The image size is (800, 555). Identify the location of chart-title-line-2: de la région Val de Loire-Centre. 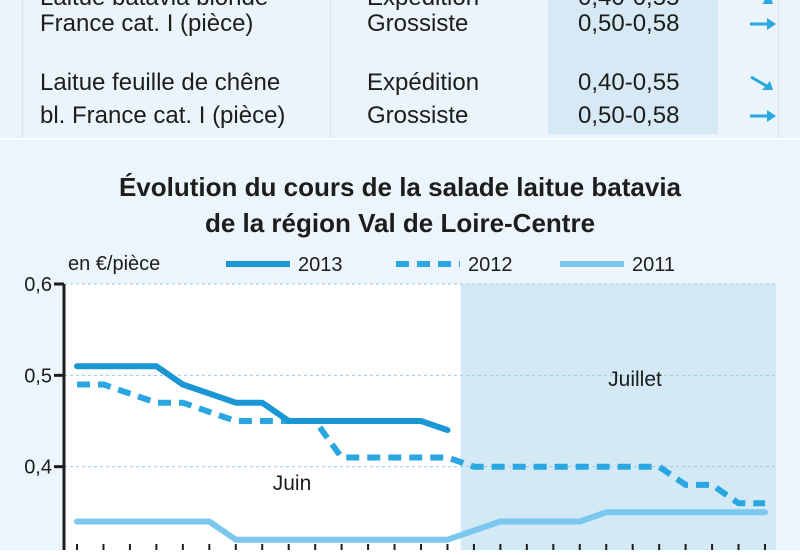
(400, 223).